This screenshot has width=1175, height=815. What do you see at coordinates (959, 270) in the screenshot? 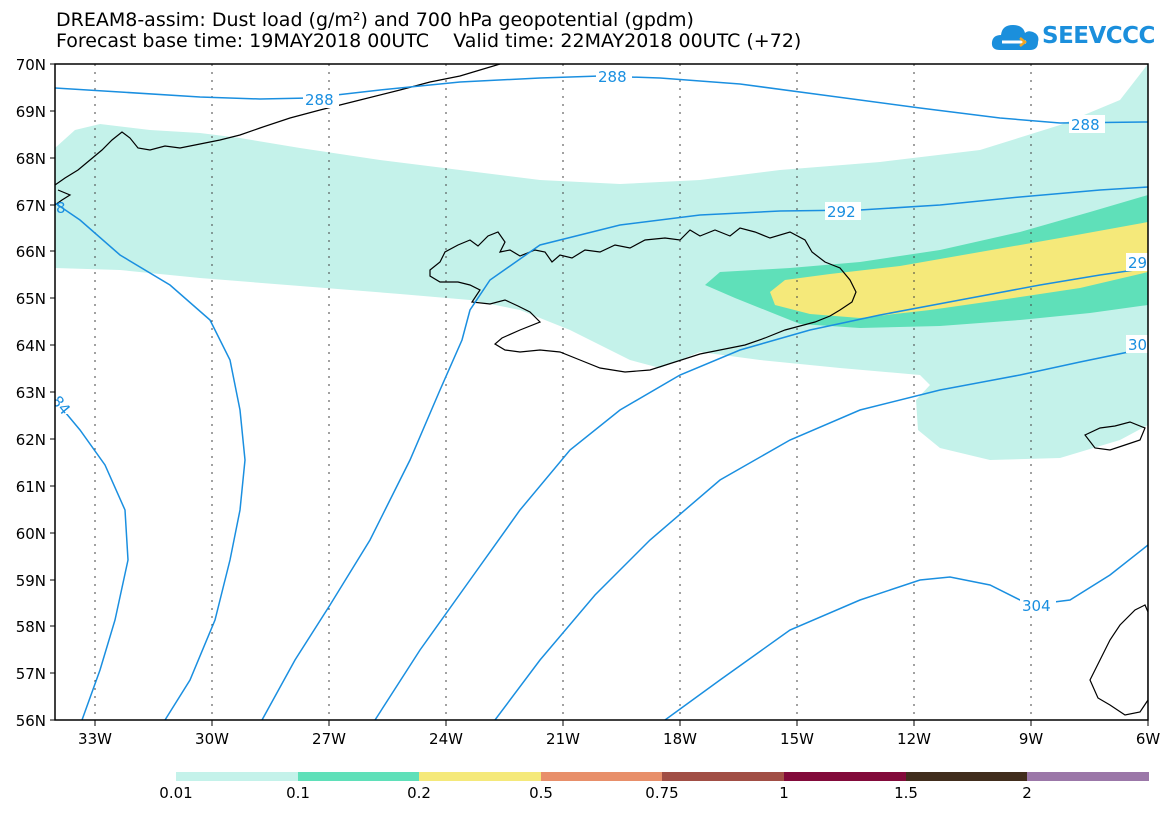
I see `dust-area-high` at bounding box center [959, 270].